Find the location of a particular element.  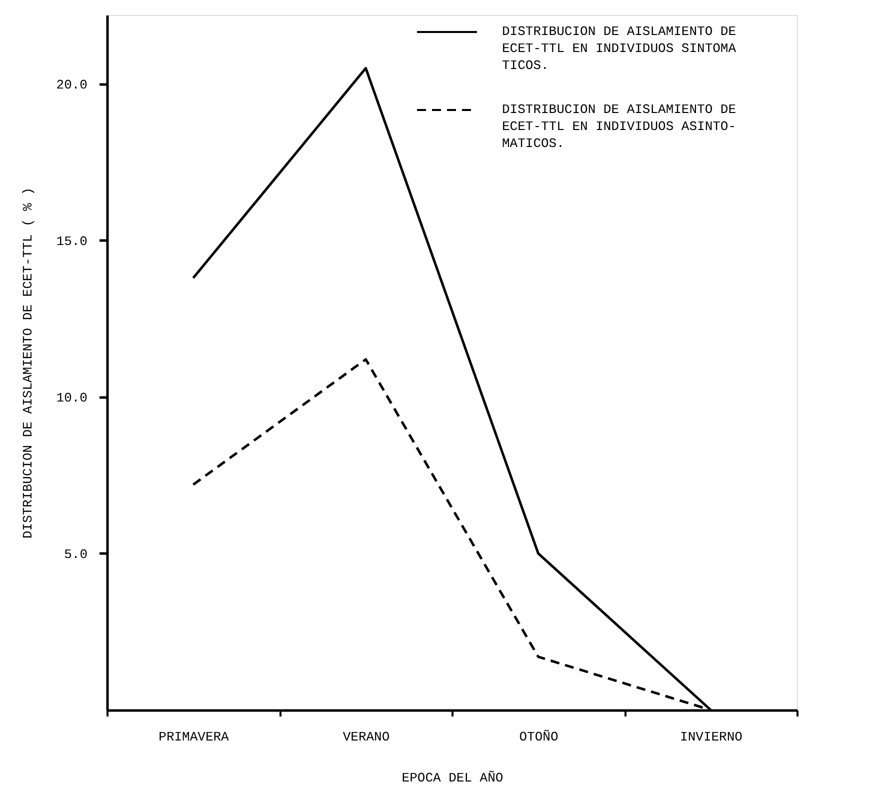

y-tick-label: 15.0 is located at coordinates (72, 241).